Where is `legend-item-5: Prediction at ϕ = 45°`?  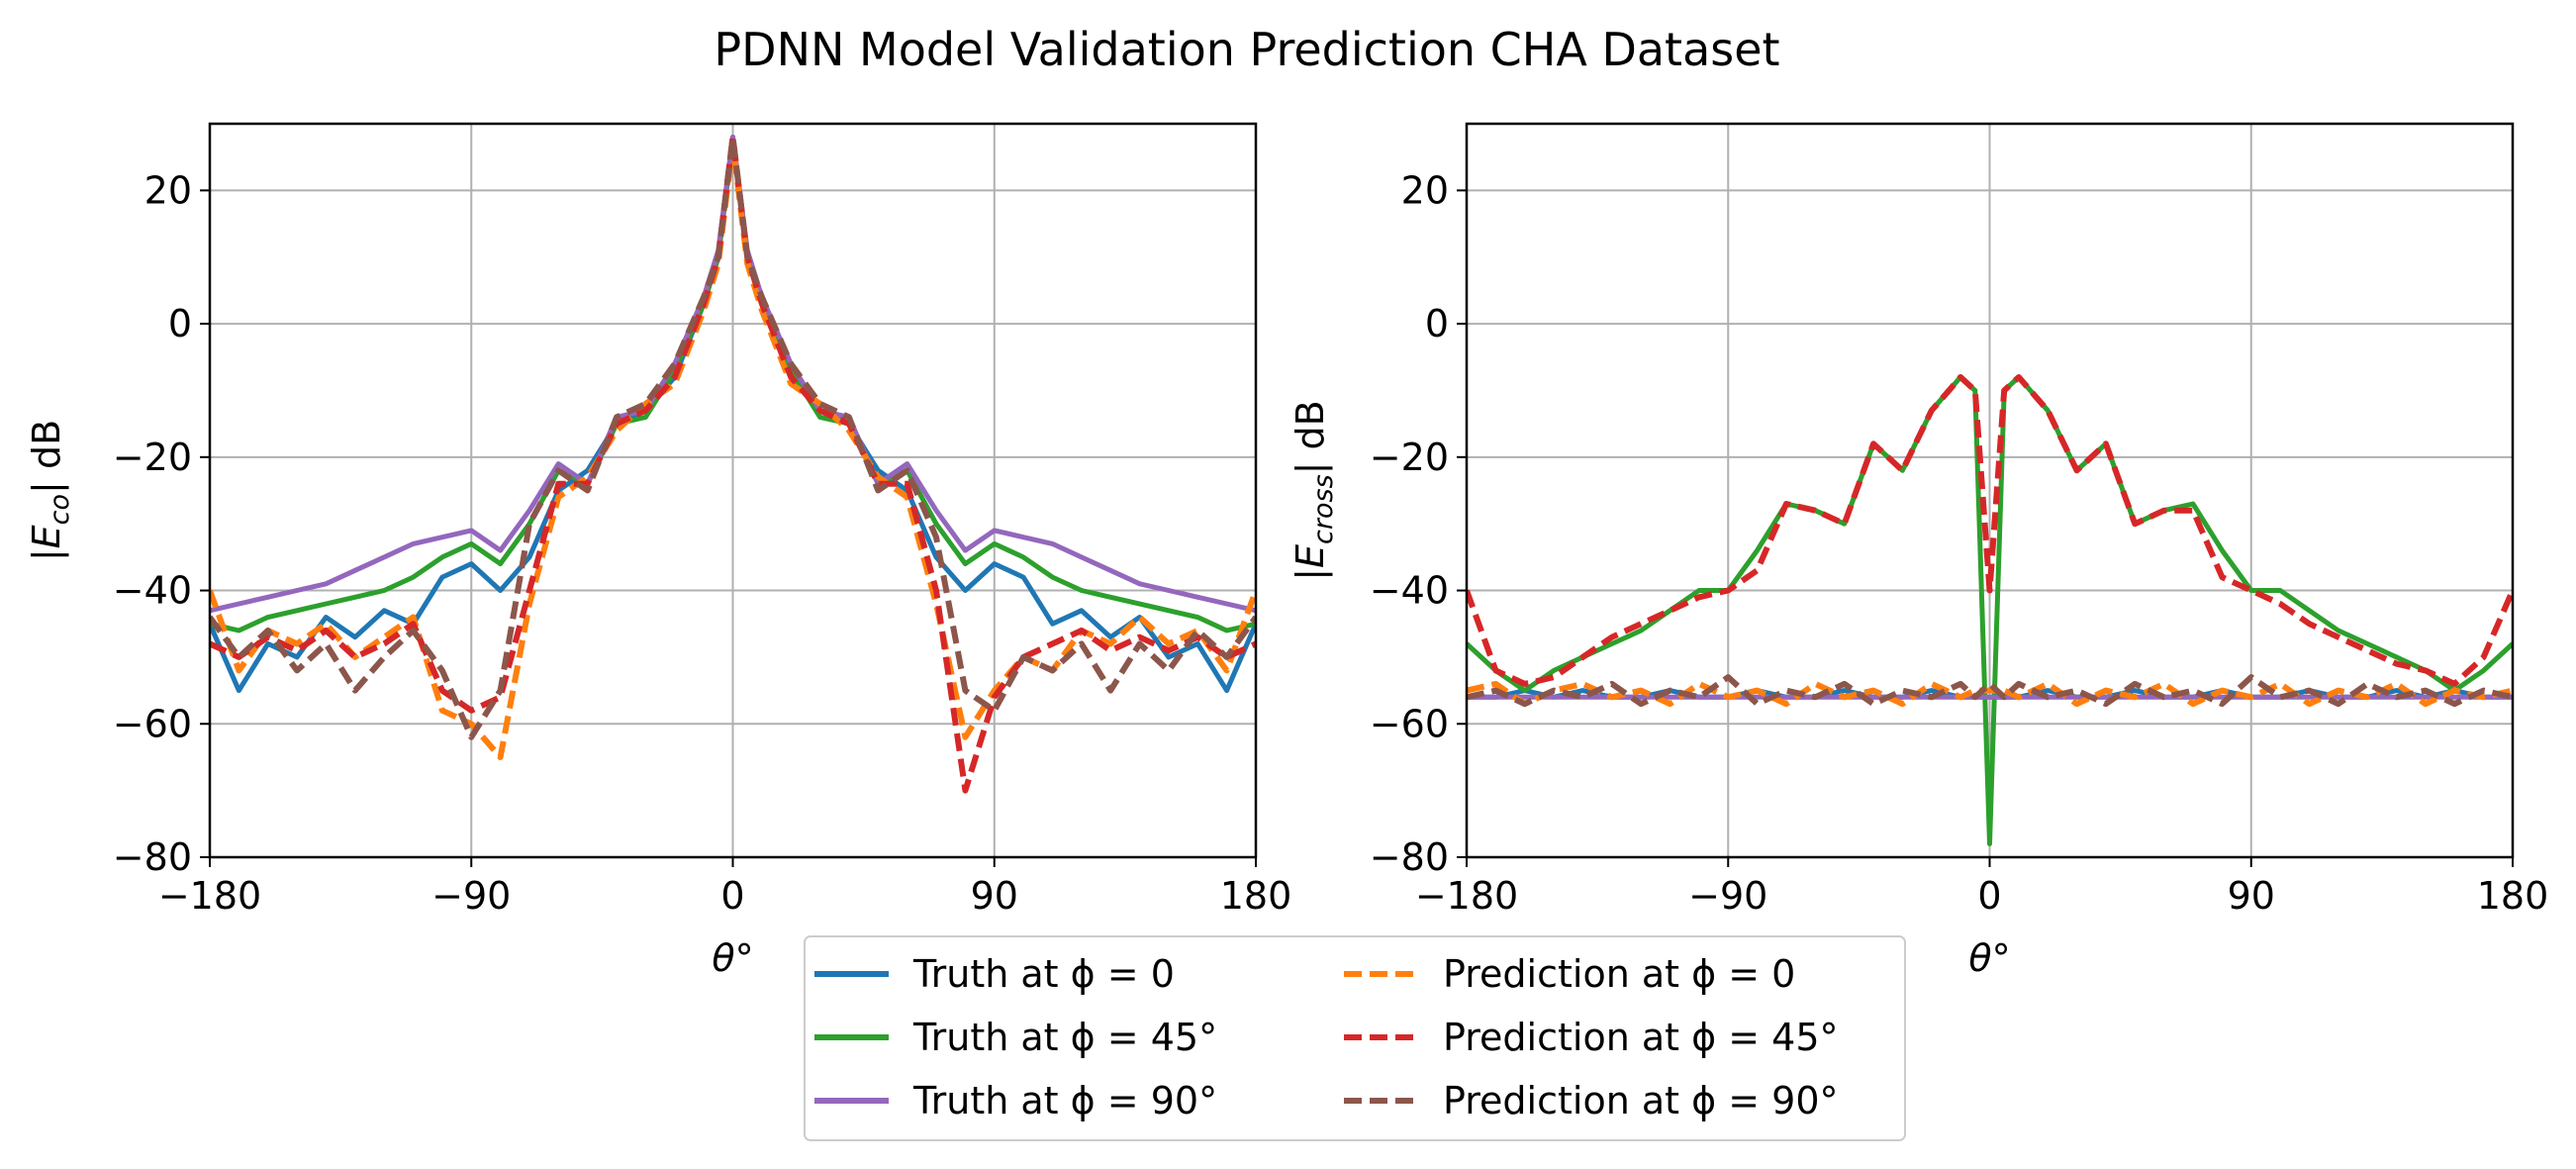 legend-item-5: Prediction at ϕ = 45° is located at coordinates (1591, 1037).